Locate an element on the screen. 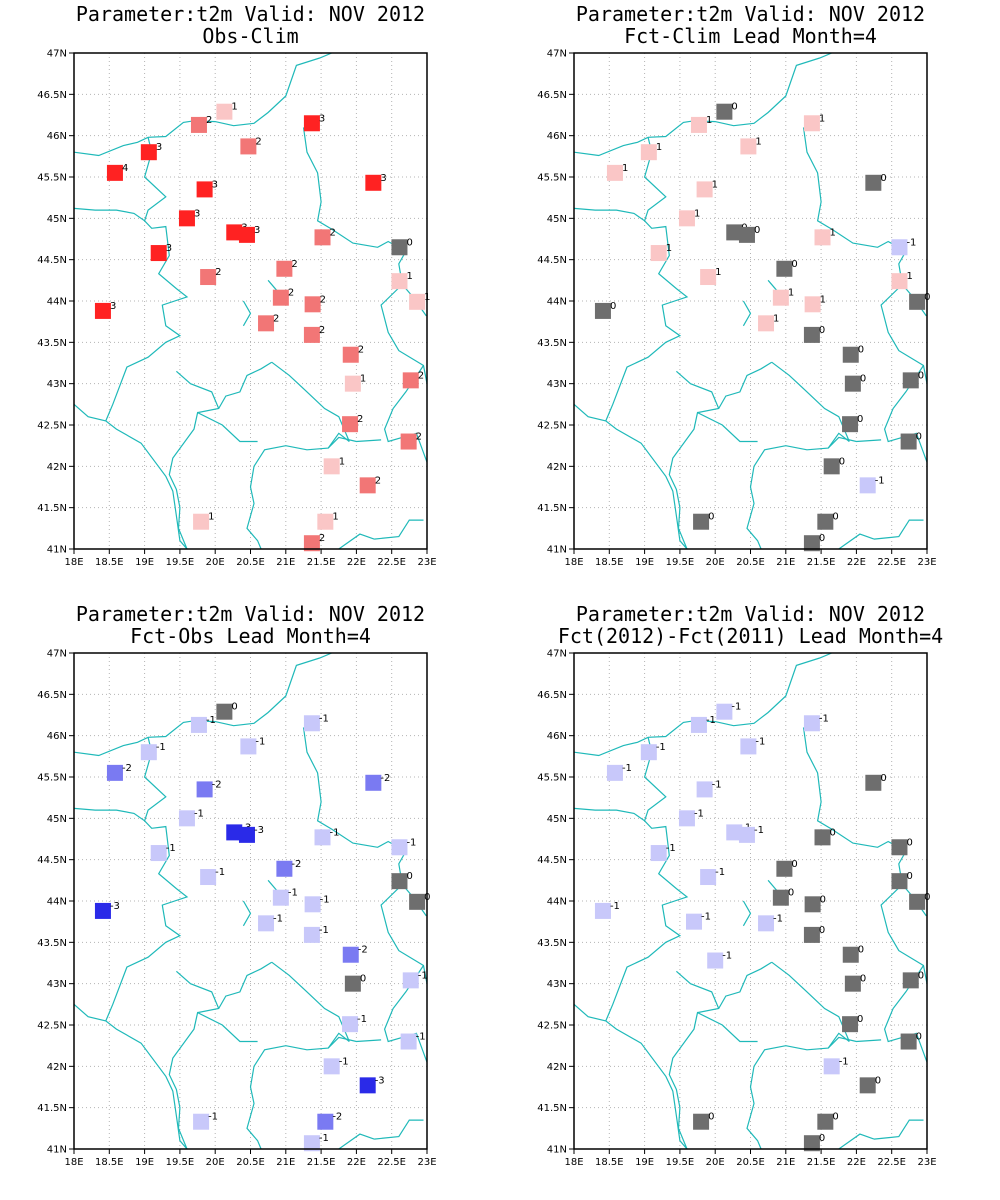  lat-label: 43N is located at coordinates (557, 384).